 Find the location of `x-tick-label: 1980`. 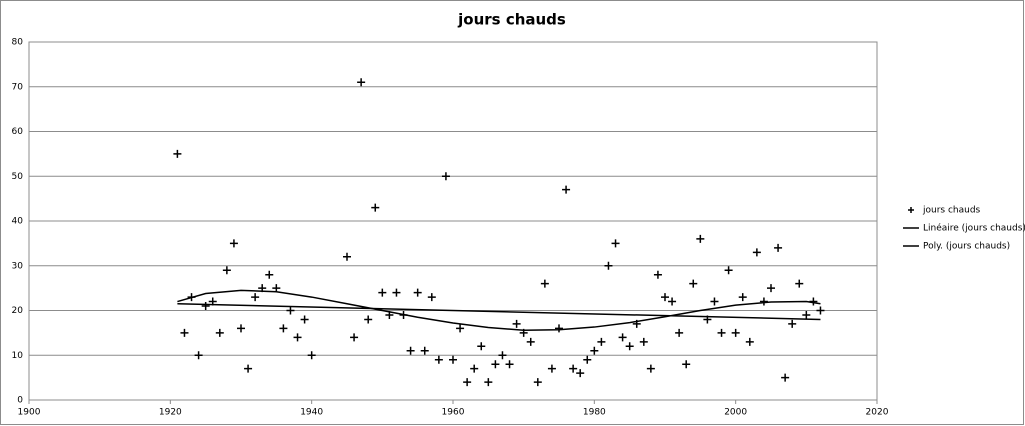

x-tick-label: 1980 is located at coordinates (594, 413).